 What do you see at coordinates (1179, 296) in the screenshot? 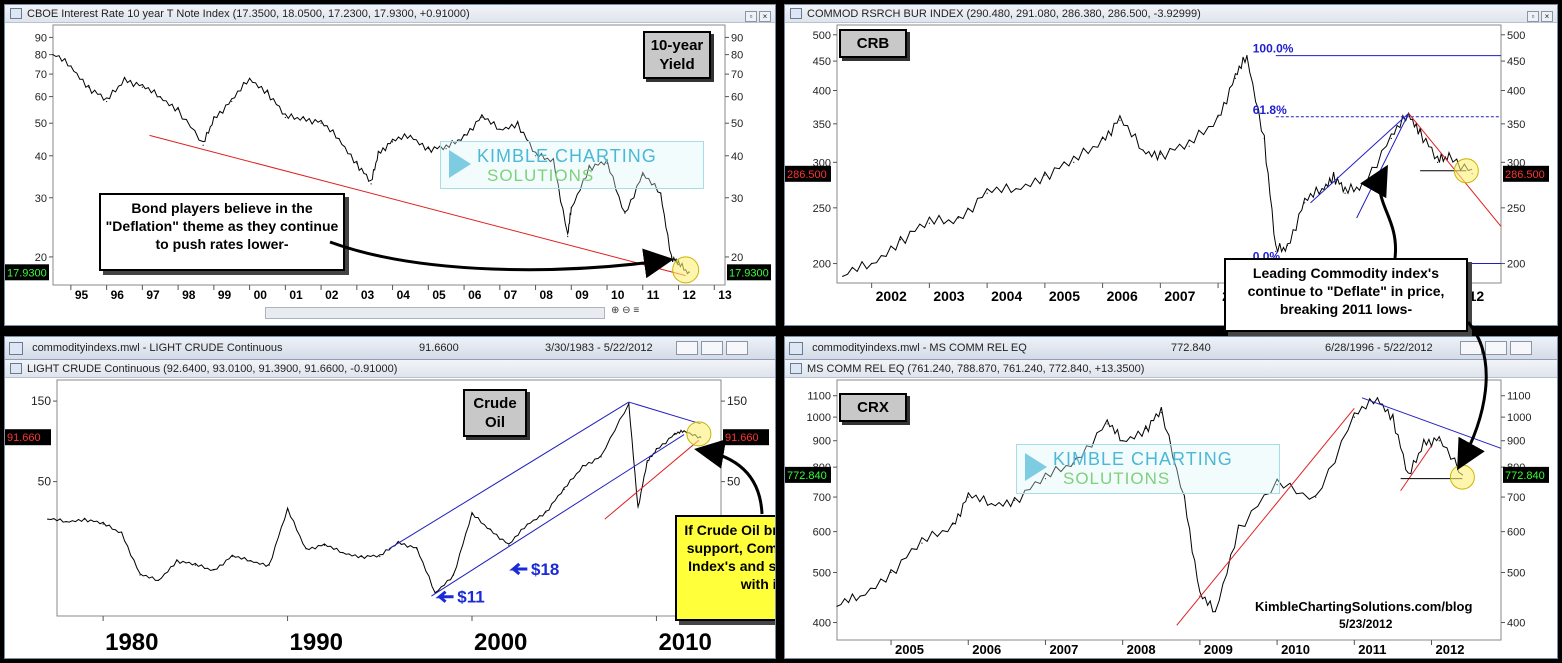
I see `x-tick-label: 2007` at bounding box center [1179, 296].